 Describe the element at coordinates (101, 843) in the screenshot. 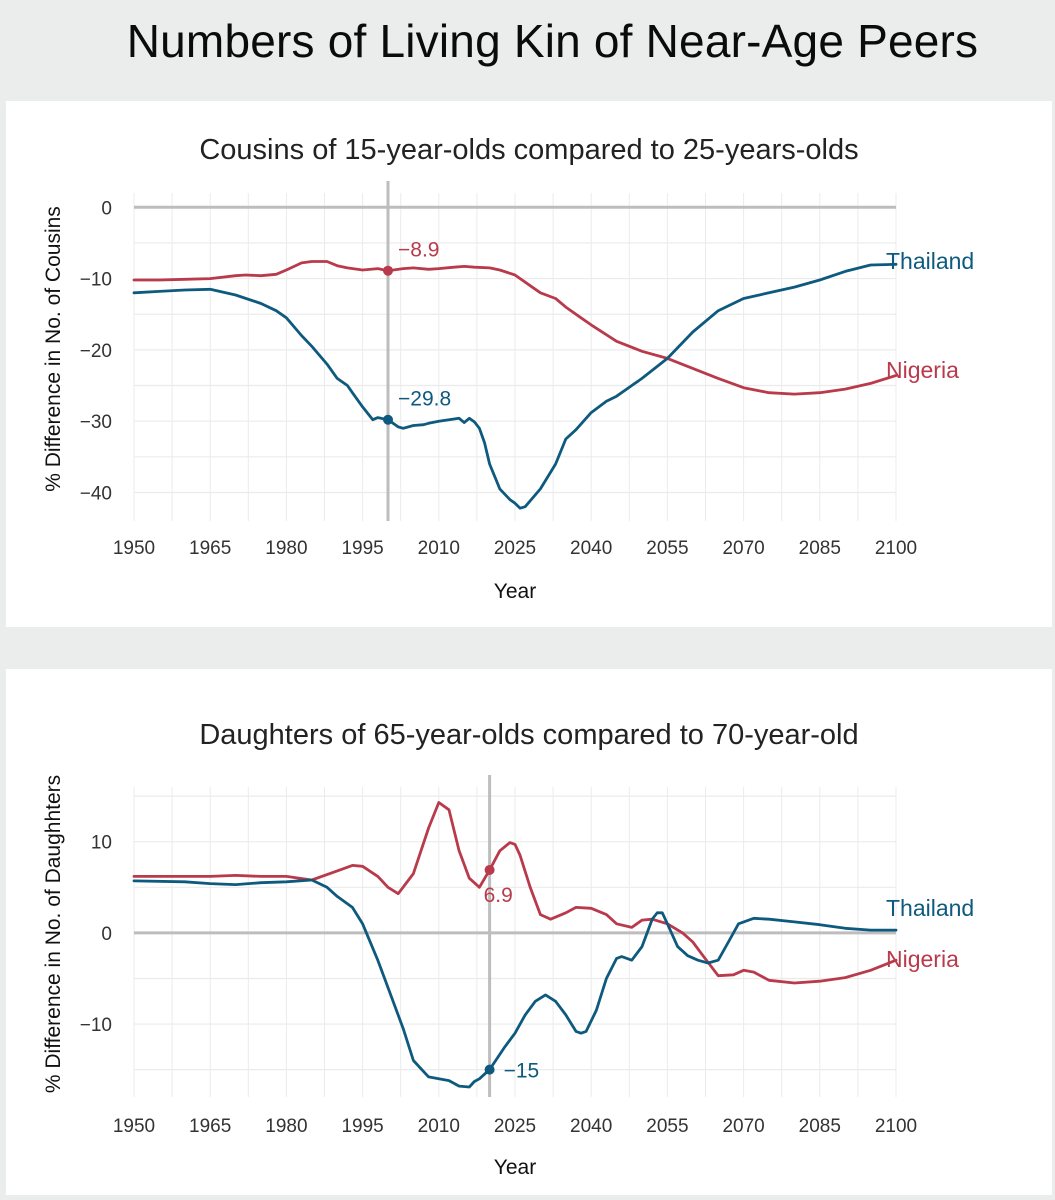

I see `y-tick-label: 10` at that location.